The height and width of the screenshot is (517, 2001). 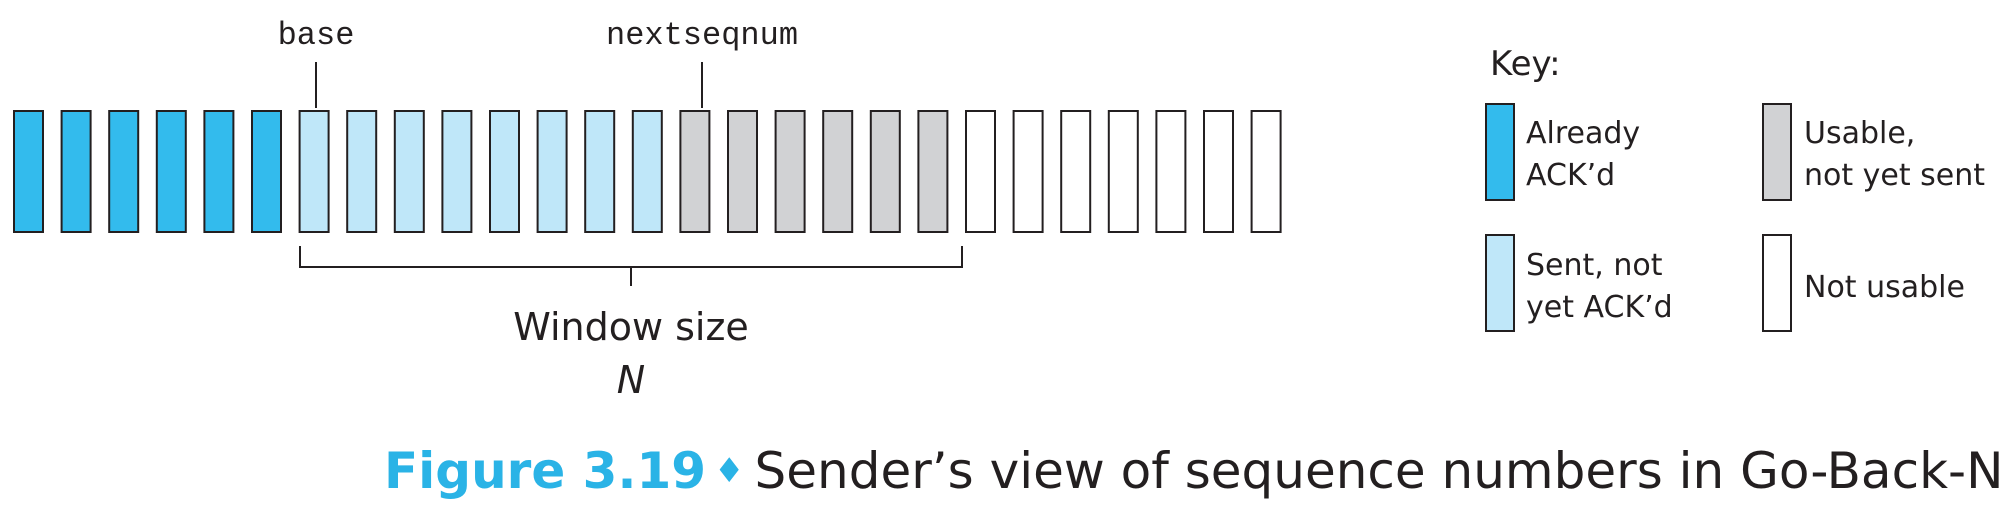 I want to click on key-label-sent-not-acked-line1: Sent, not, so click(x=1594, y=265).